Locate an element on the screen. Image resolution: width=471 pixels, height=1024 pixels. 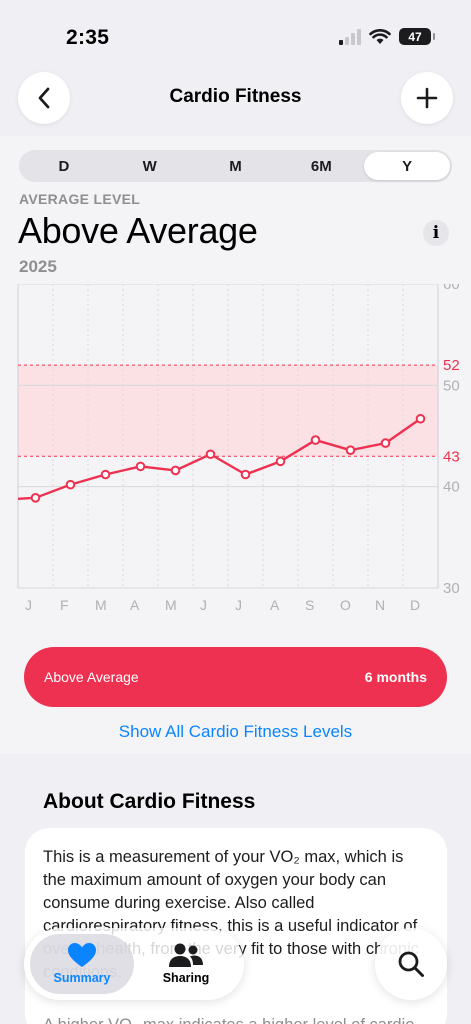
cellular-signal-icon is located at coordinates (350, 36).